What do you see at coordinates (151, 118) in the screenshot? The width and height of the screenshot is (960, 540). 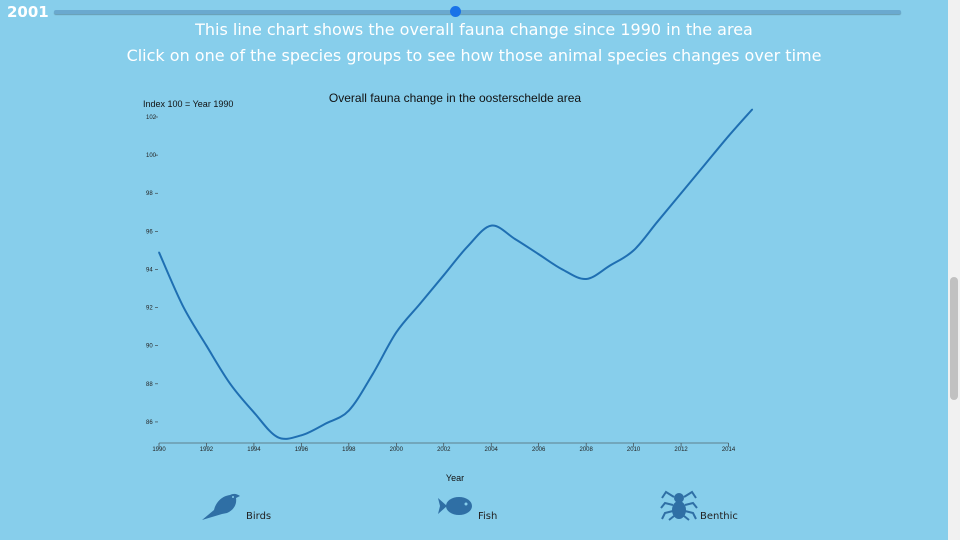 I see `y-tick-label: 102` at bounding box center [151, 118].